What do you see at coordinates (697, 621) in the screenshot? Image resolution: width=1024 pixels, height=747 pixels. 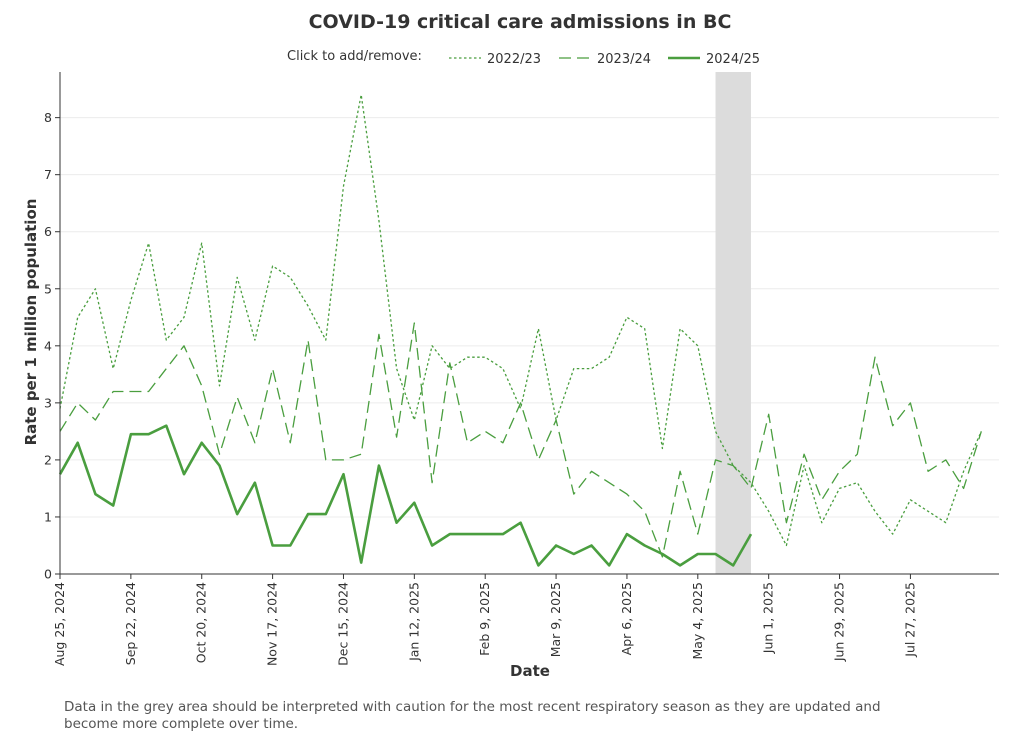 I see `x-tick-label: May 4, 2025` at bounding box center [697, 621].